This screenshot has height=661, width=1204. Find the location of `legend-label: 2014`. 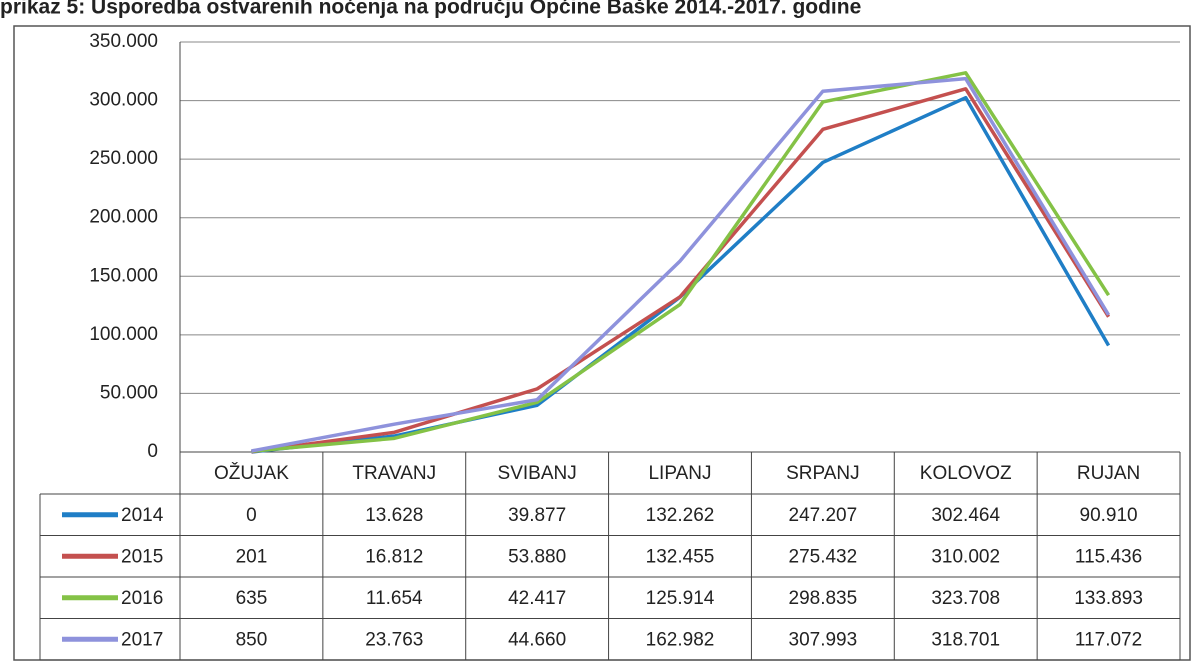

legend-label: 2014 is located at coordinates (142, 515).